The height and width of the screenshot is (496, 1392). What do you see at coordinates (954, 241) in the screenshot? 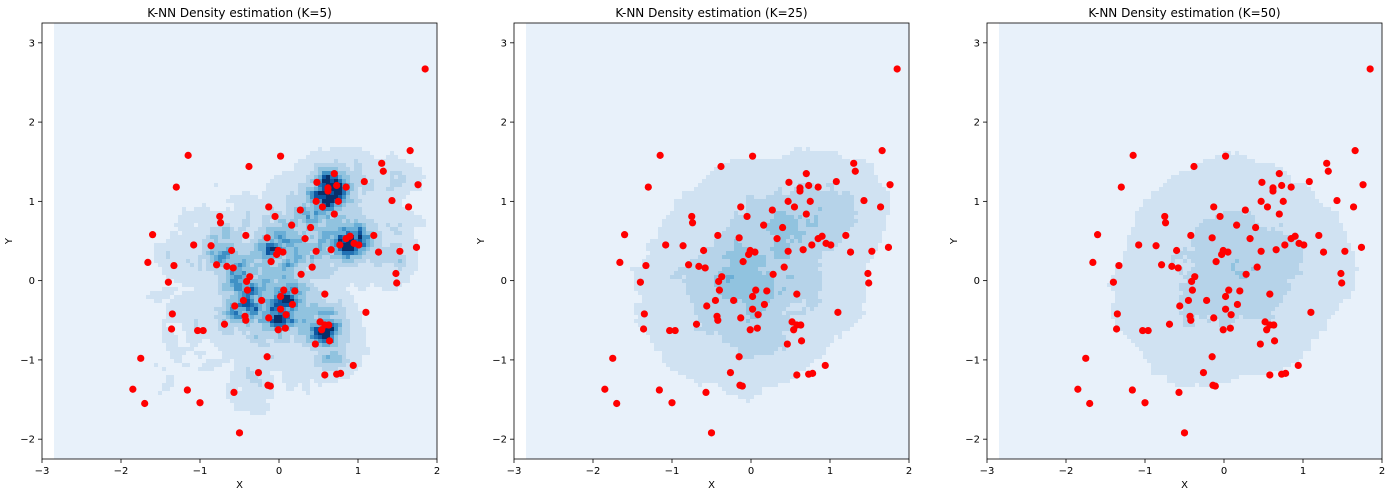
I see `y-axis-label: Y` at bounding box center [954, 241].